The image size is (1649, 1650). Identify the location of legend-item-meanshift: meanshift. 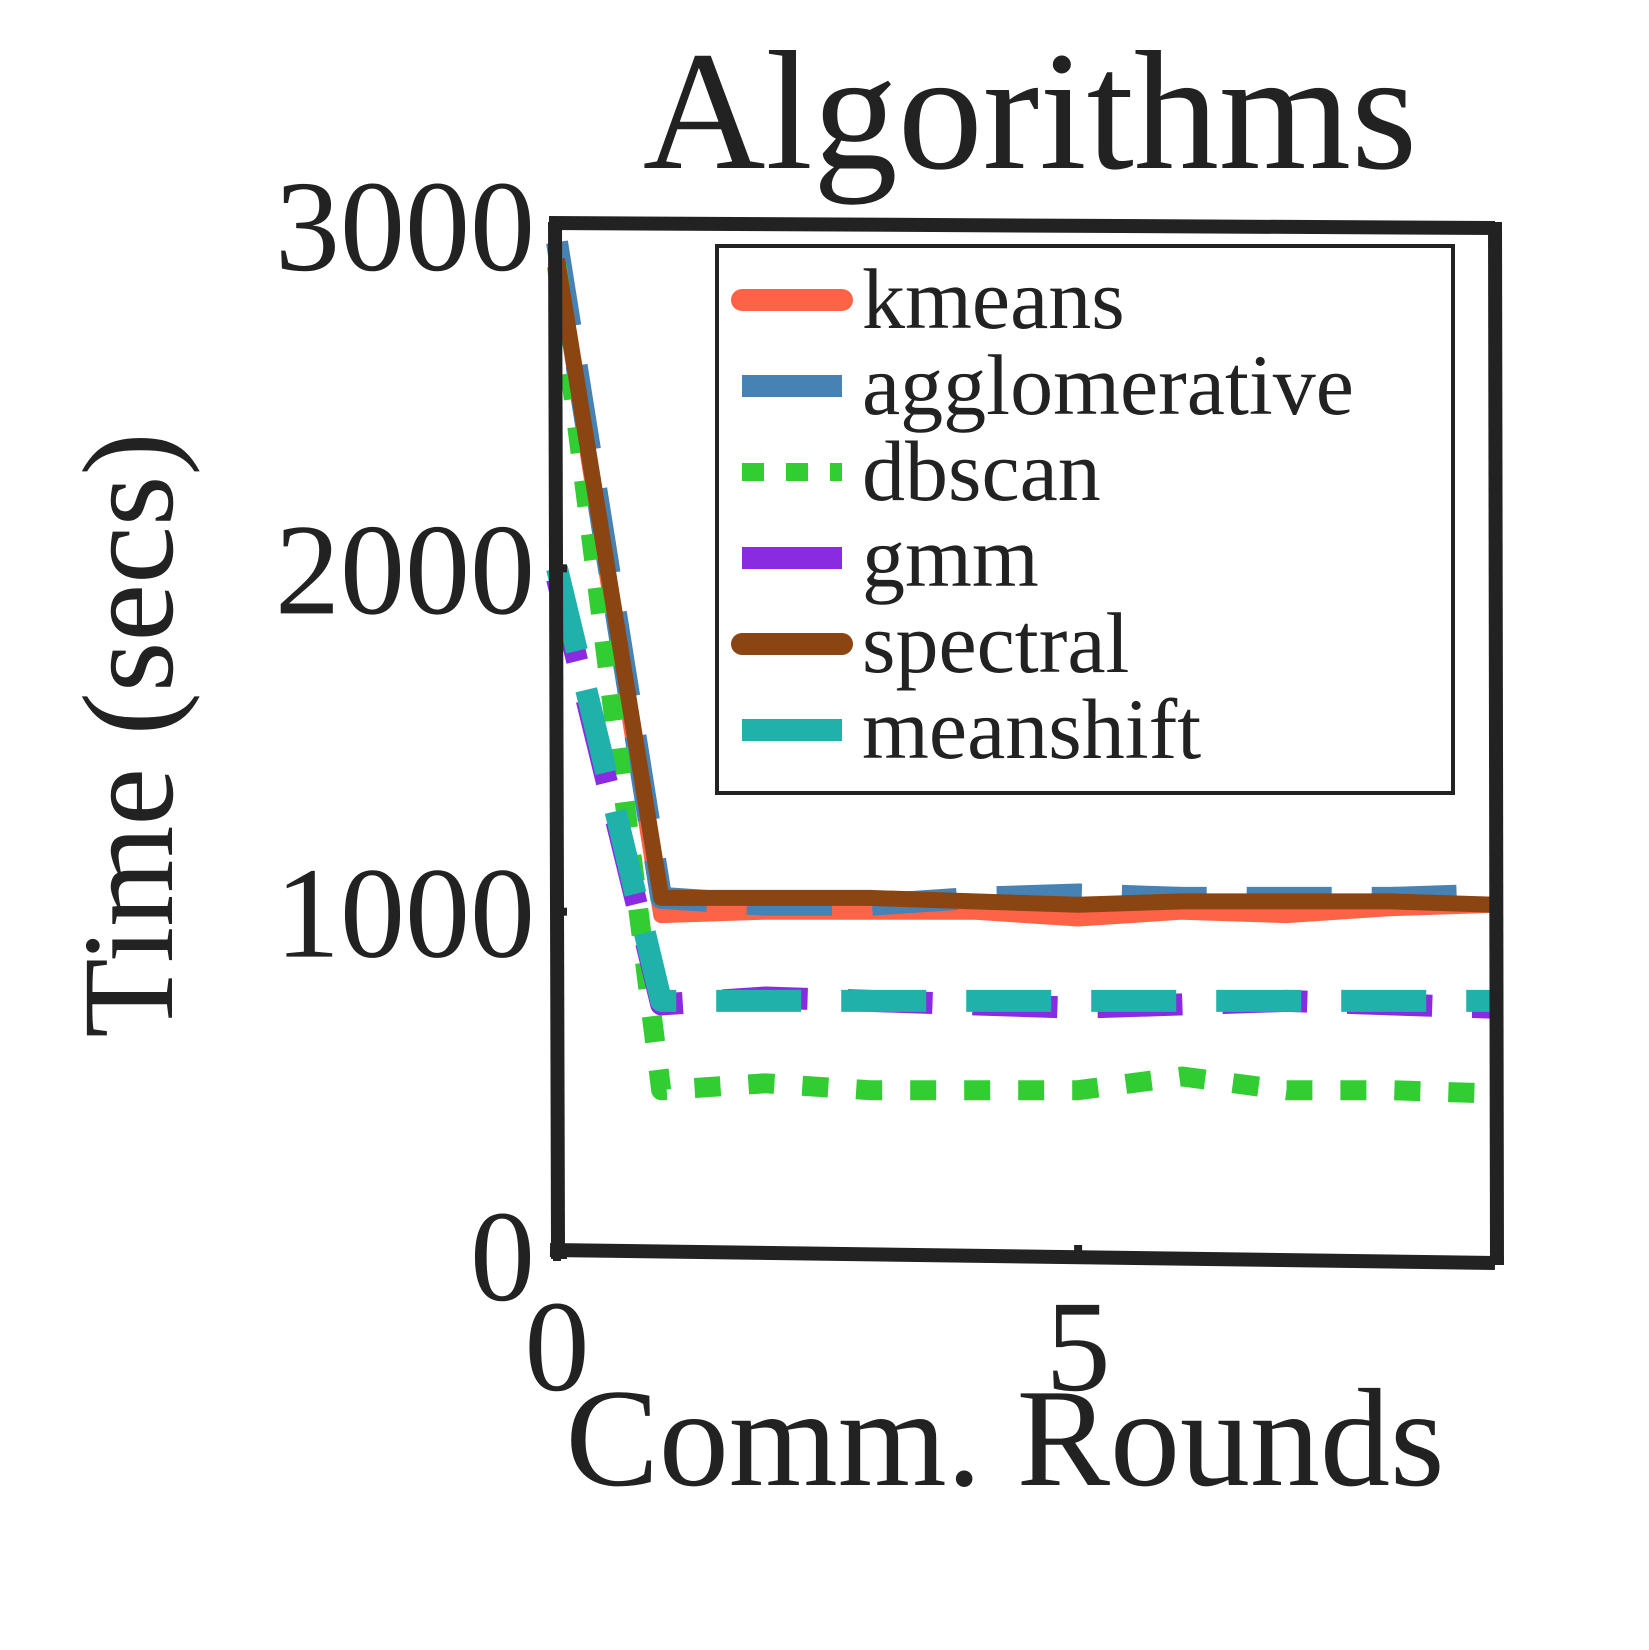
(971, 729).